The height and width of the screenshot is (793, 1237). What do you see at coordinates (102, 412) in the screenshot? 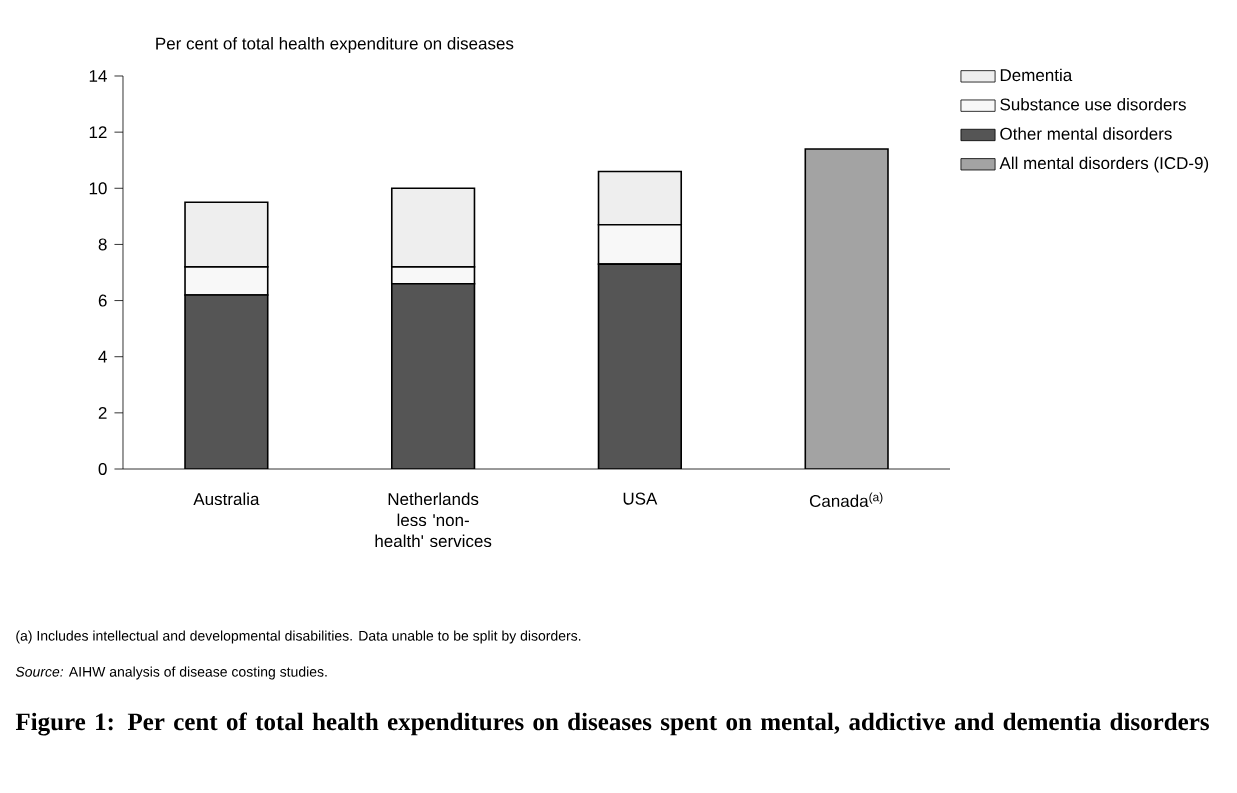
I see `y-tick-label: 2` at bounding box center [102, 412].